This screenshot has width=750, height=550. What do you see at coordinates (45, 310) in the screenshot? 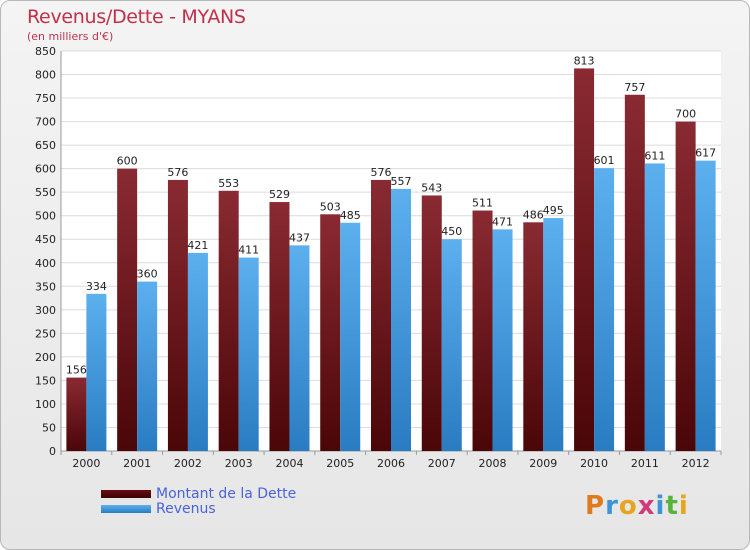
I see `y-tick-label: 300` at bounding box center [45, 310].